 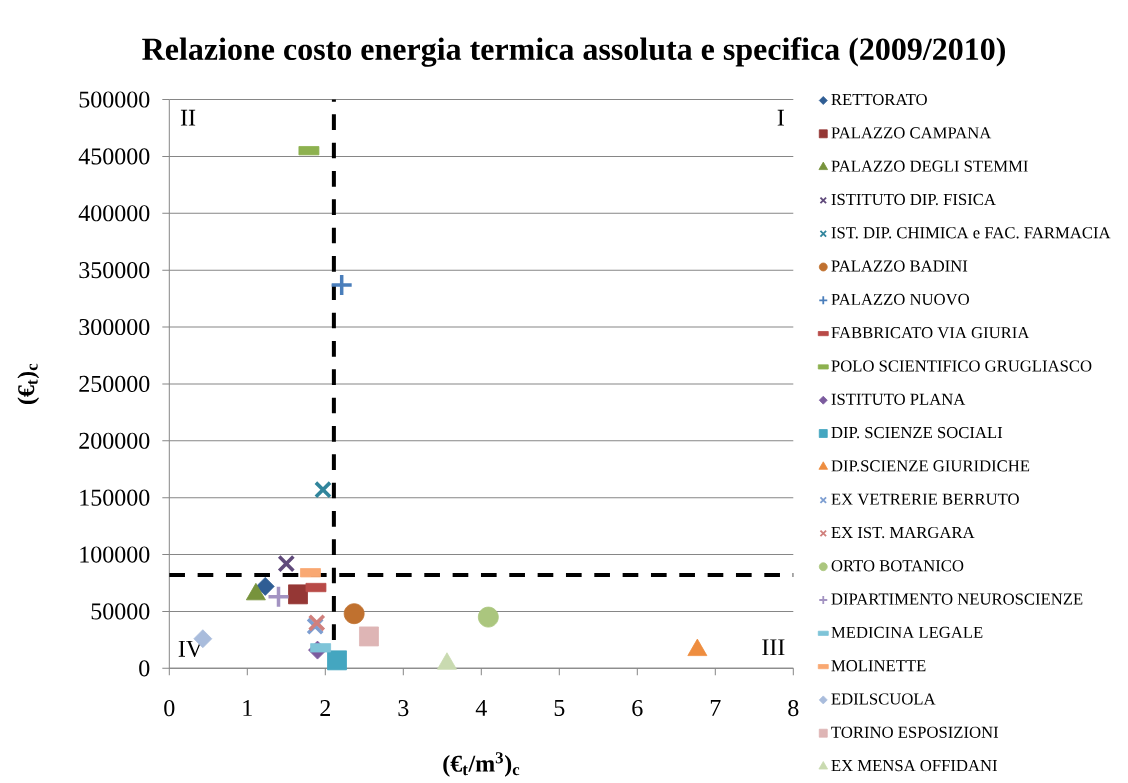 I want to click on legend-label: ISTITUTO PLANA, so click(x=898, y=399).